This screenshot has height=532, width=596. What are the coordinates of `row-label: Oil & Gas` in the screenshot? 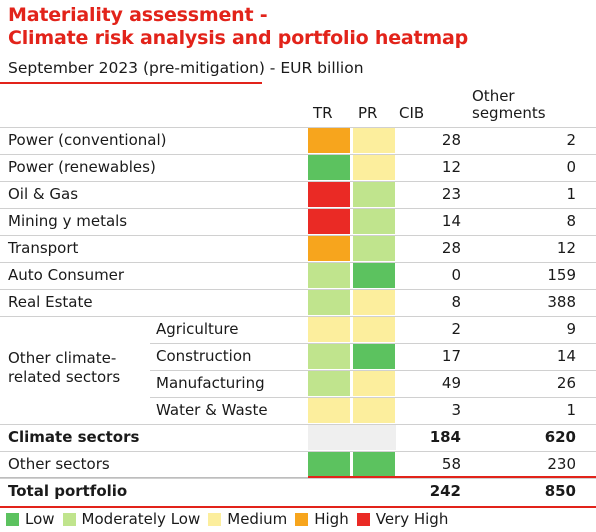 It's located at (43, 194).